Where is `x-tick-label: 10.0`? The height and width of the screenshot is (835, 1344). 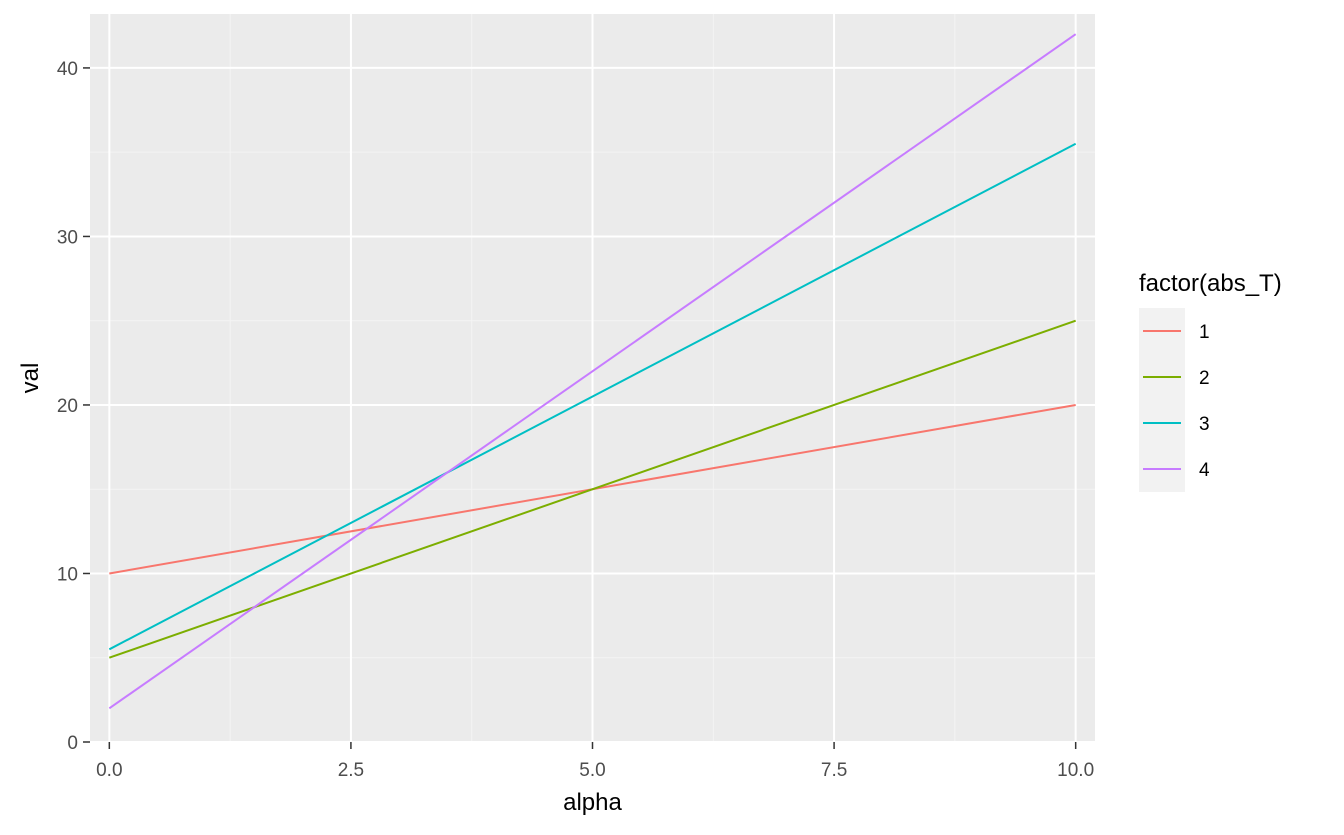 x-tick-label: 10.0 is located at coordinates (1075, 770).